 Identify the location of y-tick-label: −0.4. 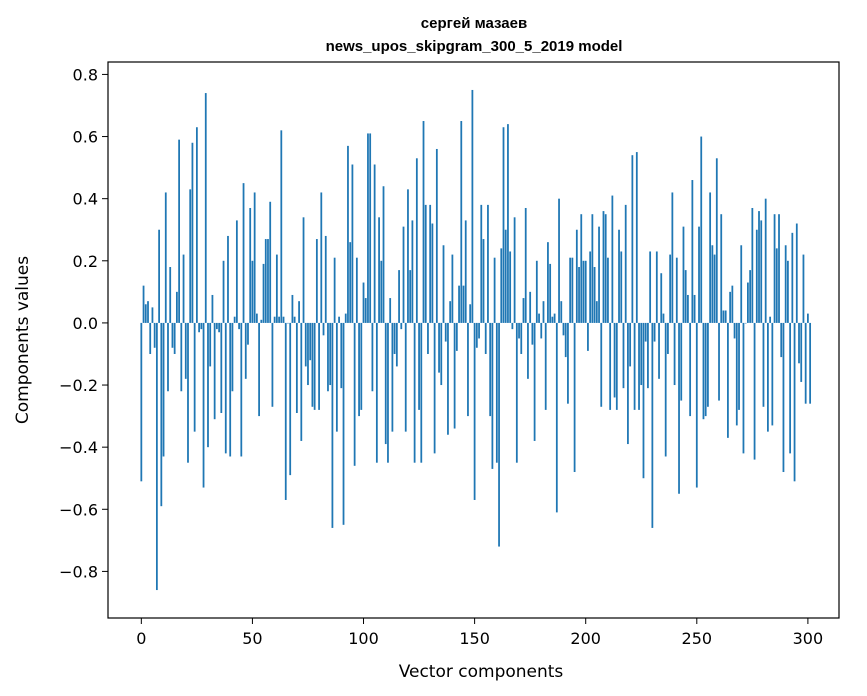
(78, 447).